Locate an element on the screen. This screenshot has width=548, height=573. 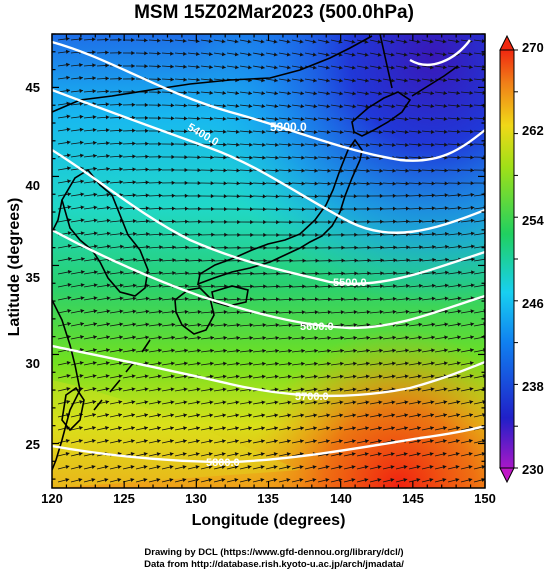
chart-title: MSM 15Z02Mar2023 (500.0hPa) is located at coordinates (274, 12).